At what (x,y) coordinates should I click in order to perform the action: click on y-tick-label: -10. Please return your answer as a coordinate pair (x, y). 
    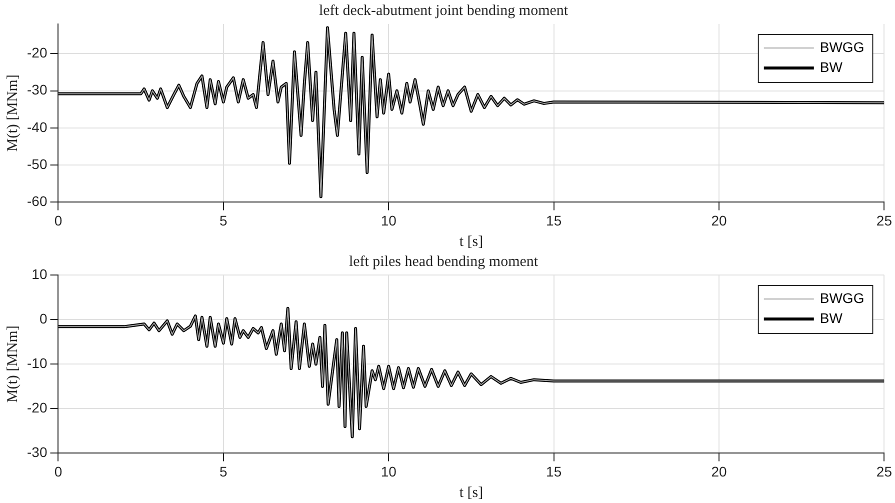
    Looking at the image, I should click on (37, 362).